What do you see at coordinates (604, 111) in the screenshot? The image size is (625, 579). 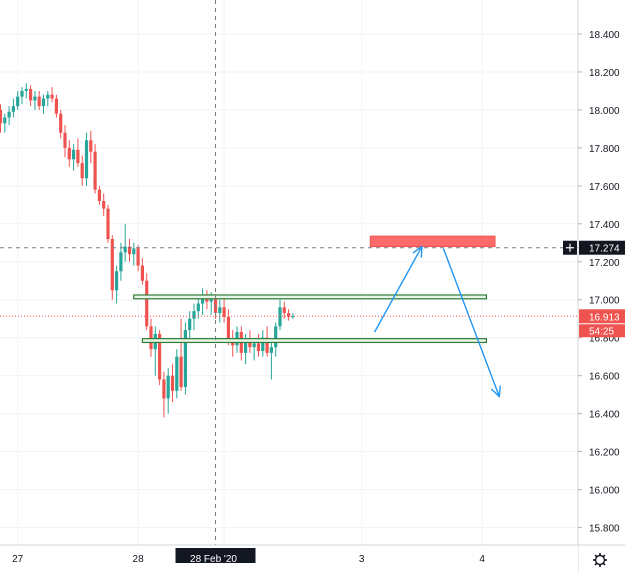 I see `price-tick-label: 18.000` at bounding box center [604, 111].